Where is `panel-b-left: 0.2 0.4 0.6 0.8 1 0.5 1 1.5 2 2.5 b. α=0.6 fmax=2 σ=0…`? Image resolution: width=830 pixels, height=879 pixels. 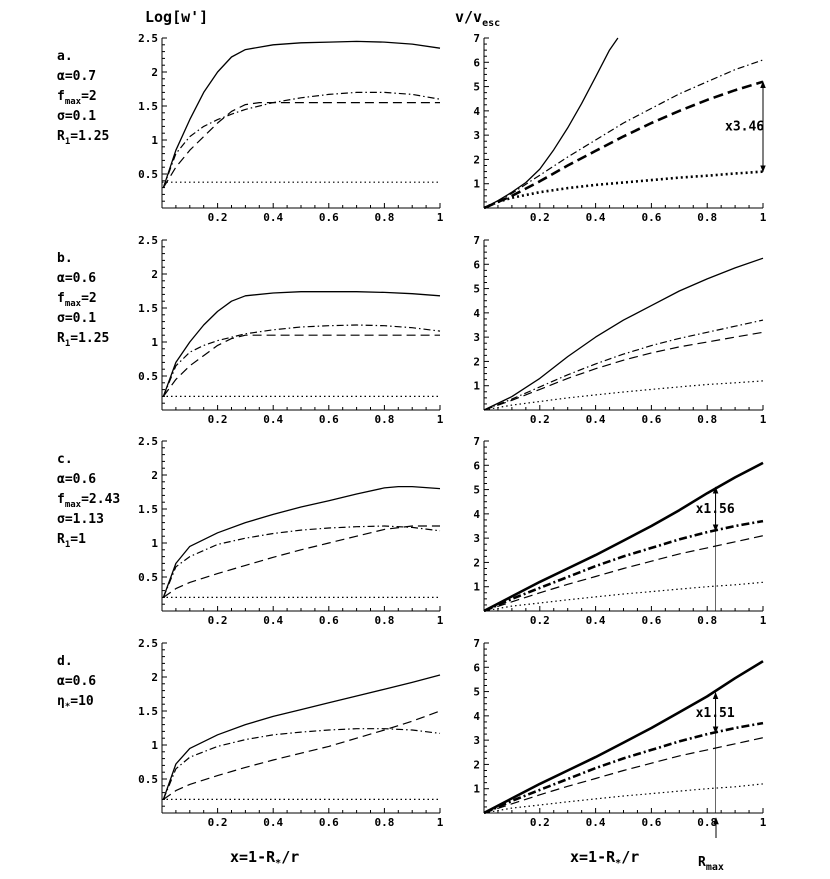
panel-b-left: 0.2 0.4 0.6 0.8 1 0.5 1 1.5 2 2.5 b. α=0.6 fmax=2 σ=0… is located at coordinates (250, 330).